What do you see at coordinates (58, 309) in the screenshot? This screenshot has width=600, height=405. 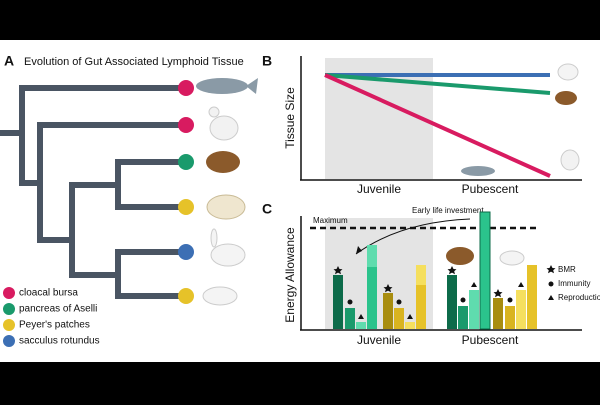 I see `legend-label: pancreas of Aselli` at bounding box center [58, 309].